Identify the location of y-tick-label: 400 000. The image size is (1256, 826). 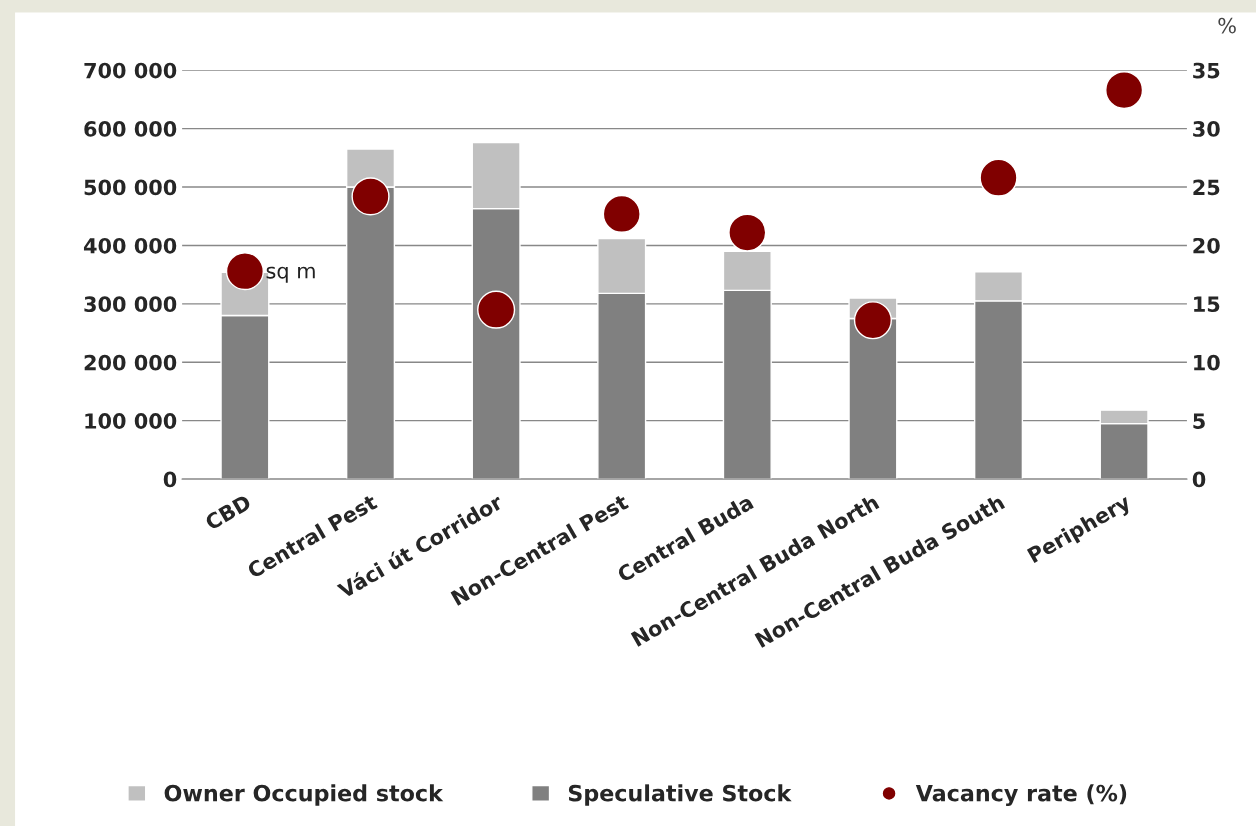
(130, 245).